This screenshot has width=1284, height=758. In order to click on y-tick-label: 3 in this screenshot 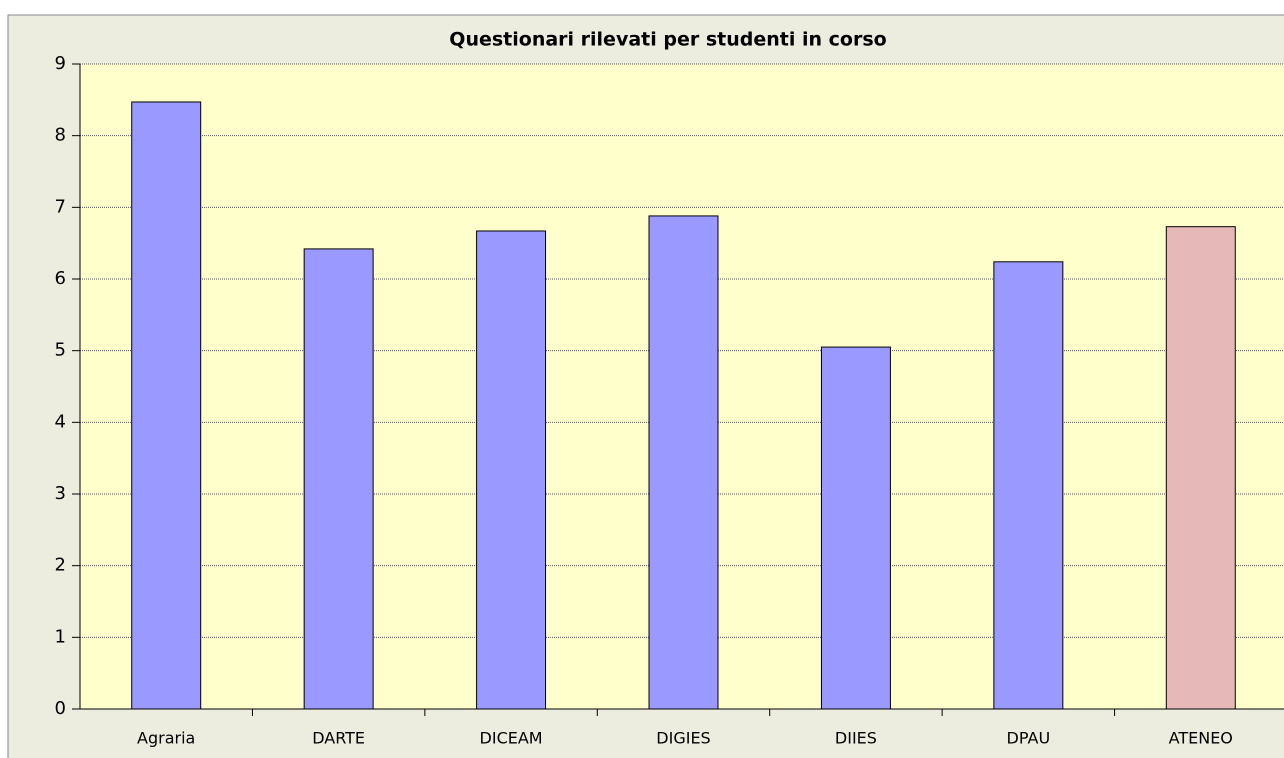, I will do `click(60, 493)`.